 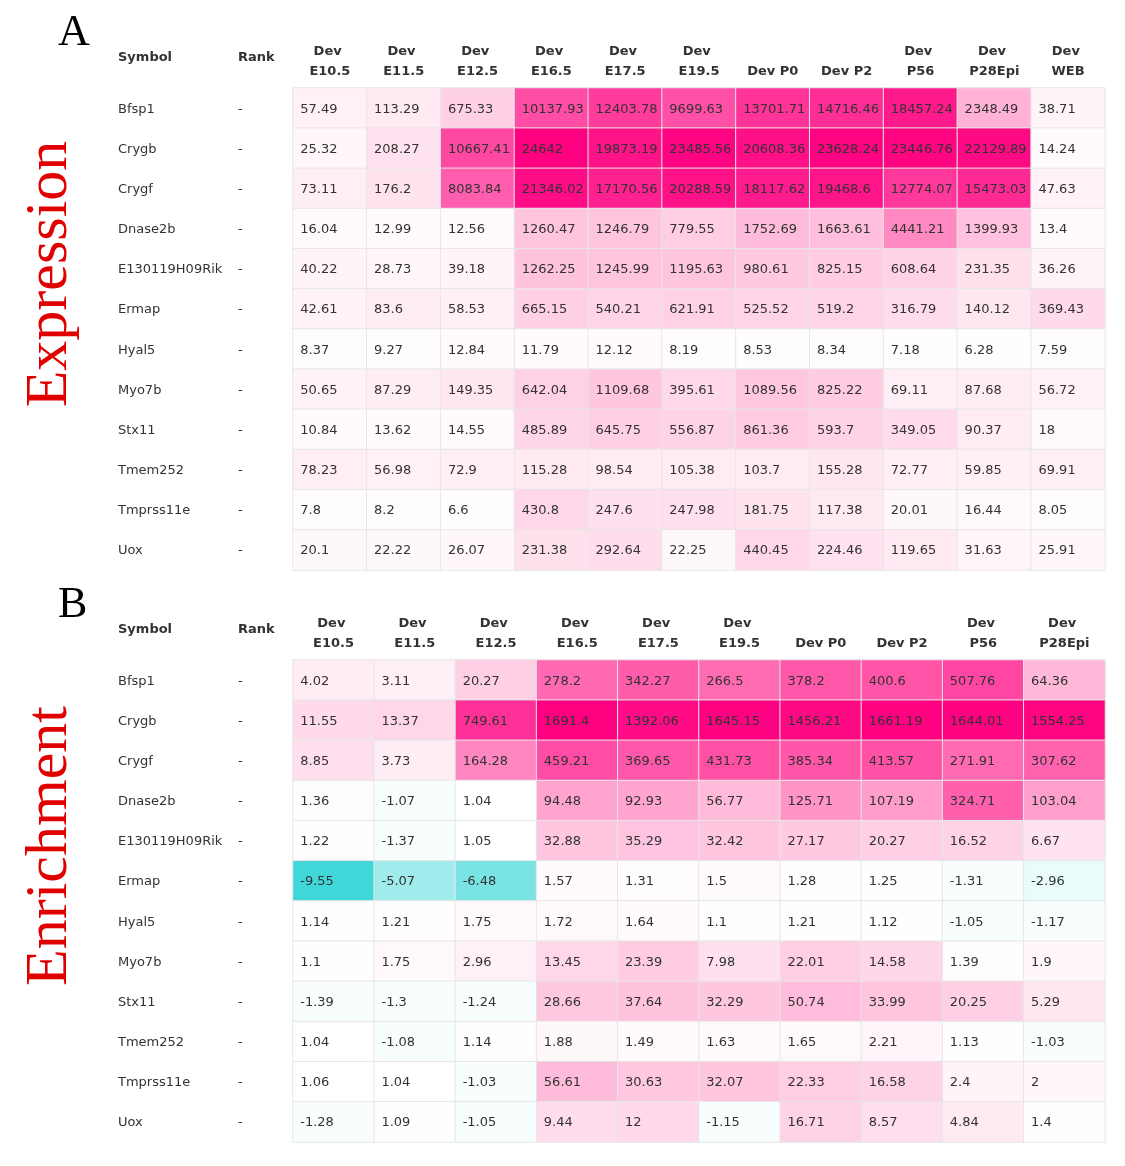 I want to click on data-label: 33.99, so click(x=887, y=1001).